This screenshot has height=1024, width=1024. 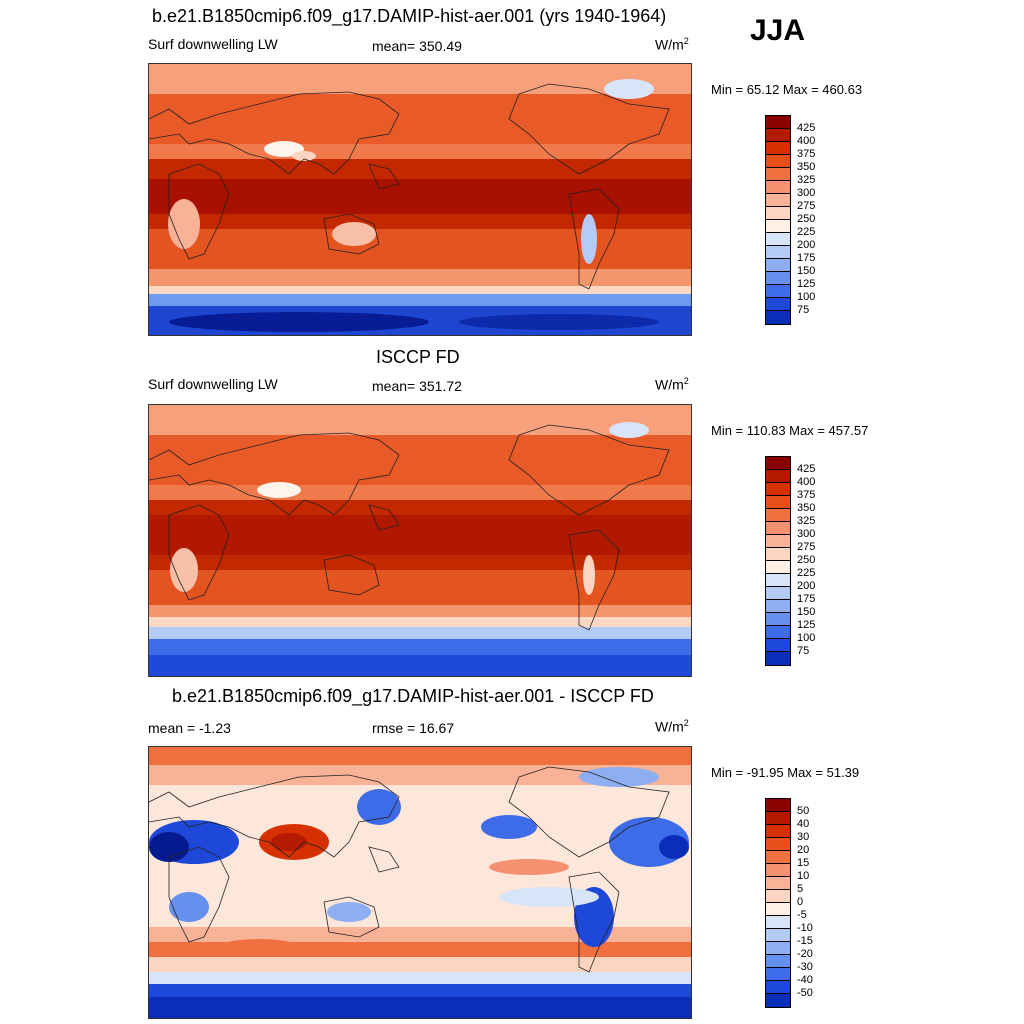 What do you see at coordinates (805, 928) in the screenshot?
I see `colorbar-tick-label: -10` at bounding box center [805, 928].